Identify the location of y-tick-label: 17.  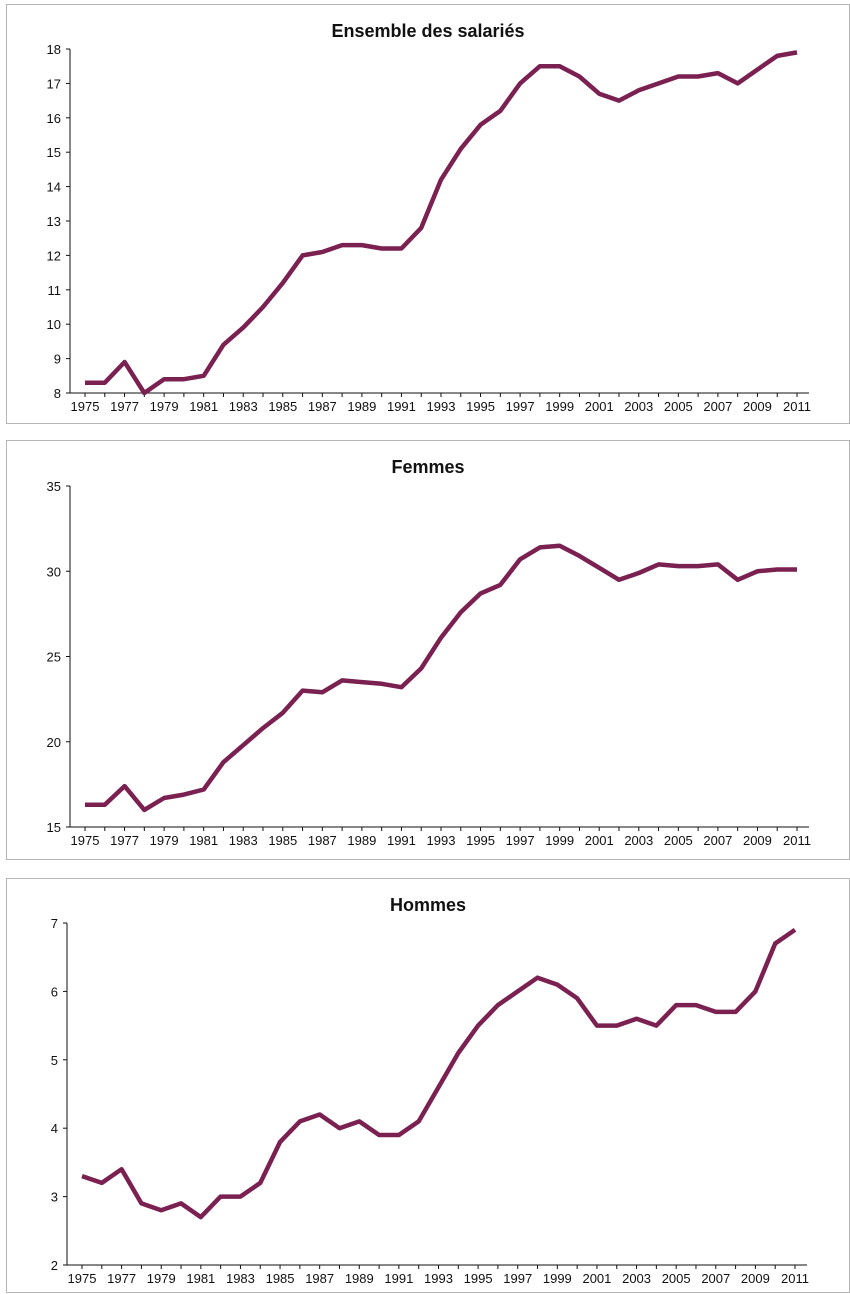
(54, 83).